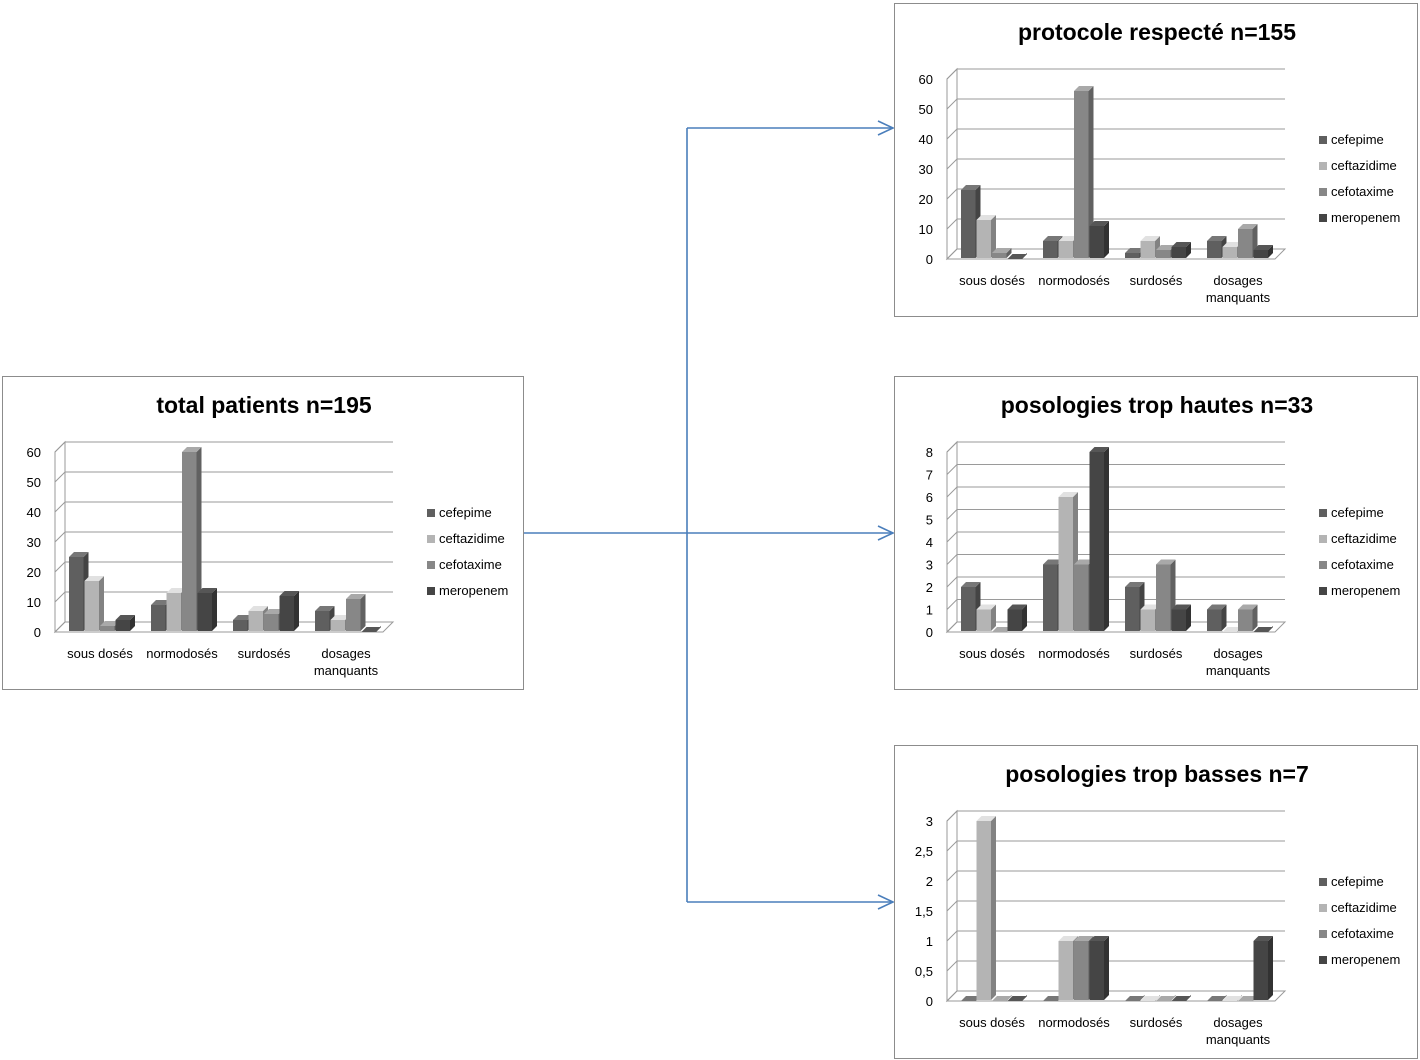 This screenshot has height=1060, width=1420. I want to click on x-category-label: dosages, so click(346, 653).